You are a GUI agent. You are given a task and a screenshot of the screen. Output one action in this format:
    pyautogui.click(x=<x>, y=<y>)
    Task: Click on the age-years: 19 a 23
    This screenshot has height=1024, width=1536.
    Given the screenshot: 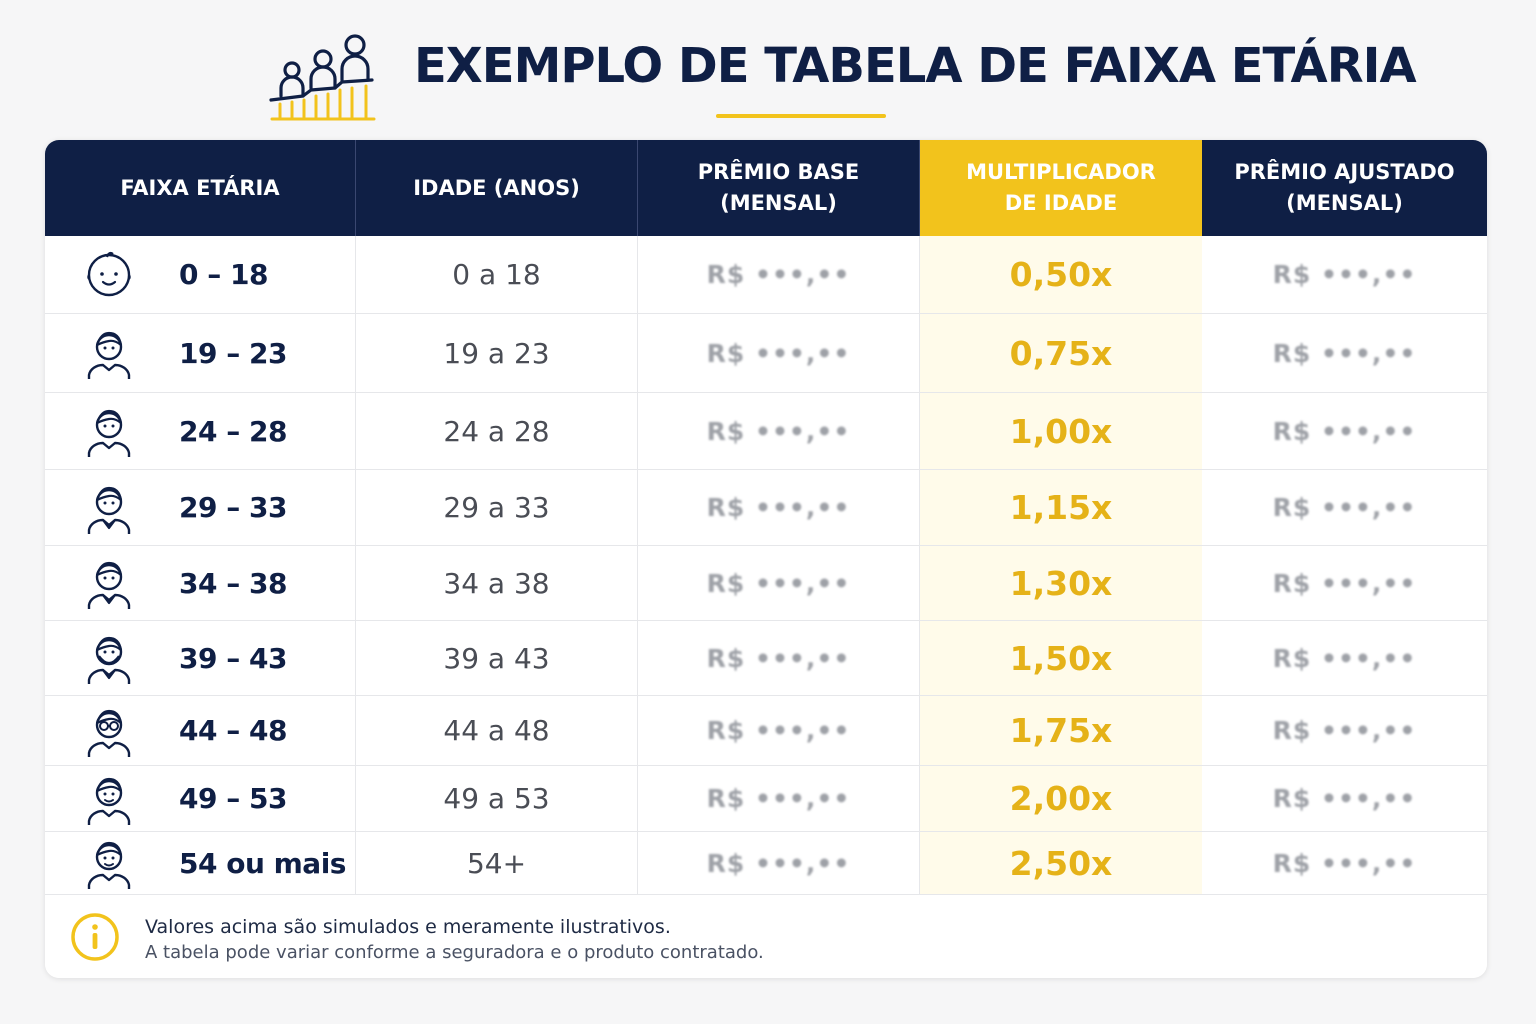 What is the action you would take?
    pyautogui.click(x=496, y=353)
    